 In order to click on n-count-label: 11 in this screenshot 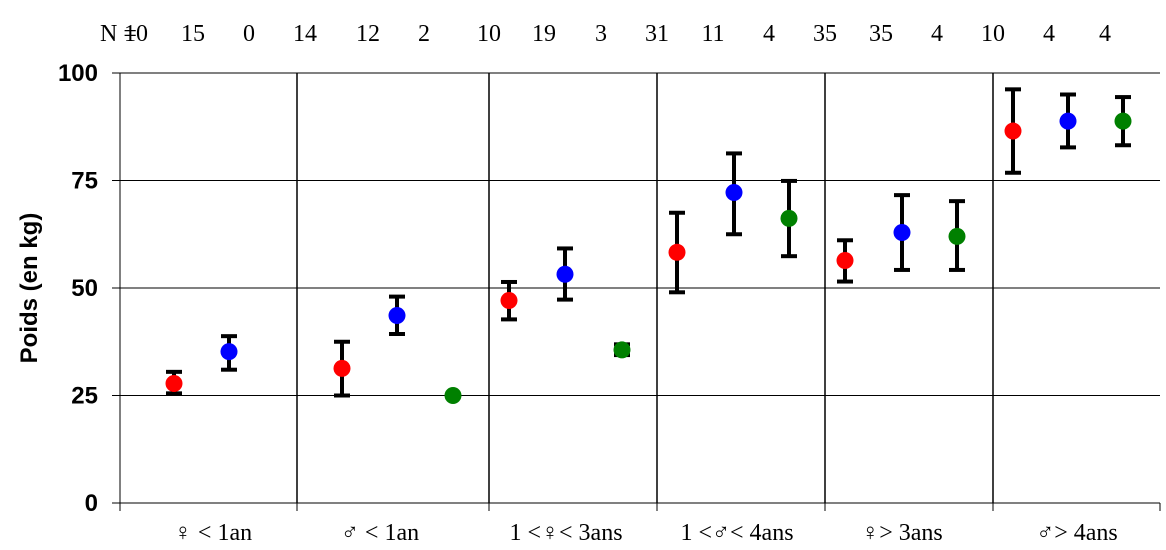, I will do `click(712, 34)`.